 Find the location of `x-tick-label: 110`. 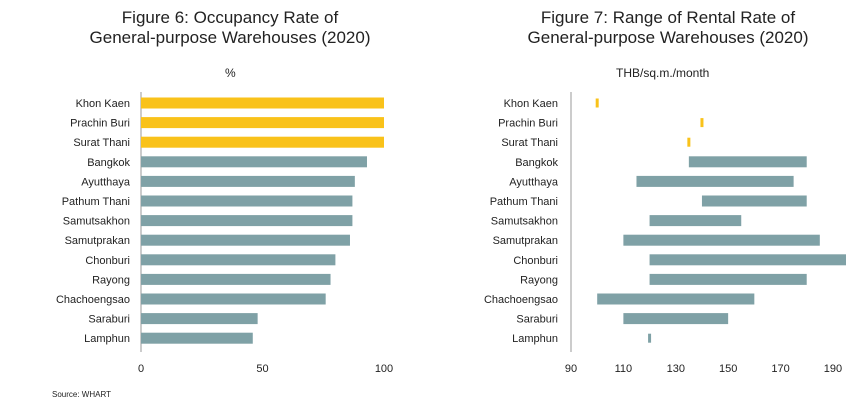

x-tick-label: 110 is located at coordinates (624, 369).